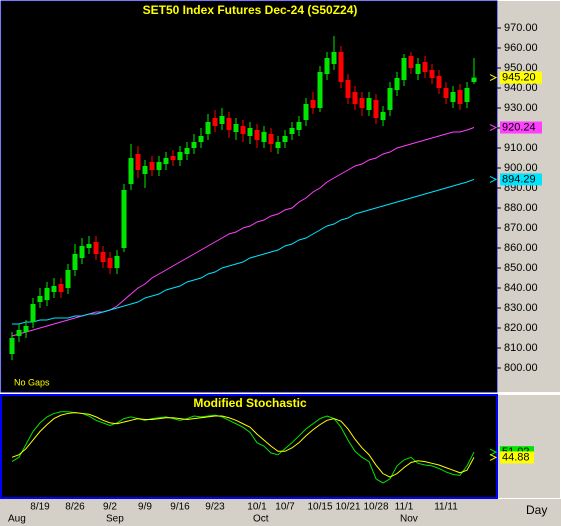 The width and height of the screenshot is (561, 526). What do you see at coordinates (536, 510) in the screenshot?
I see `x-axis-label: Day` at bounding box center [536, 510].